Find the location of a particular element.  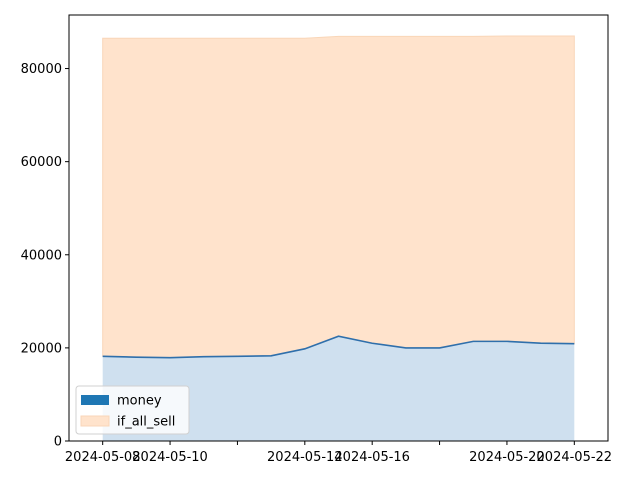

legend-swatch-if-all-sell is located at coordinates (95, 421).